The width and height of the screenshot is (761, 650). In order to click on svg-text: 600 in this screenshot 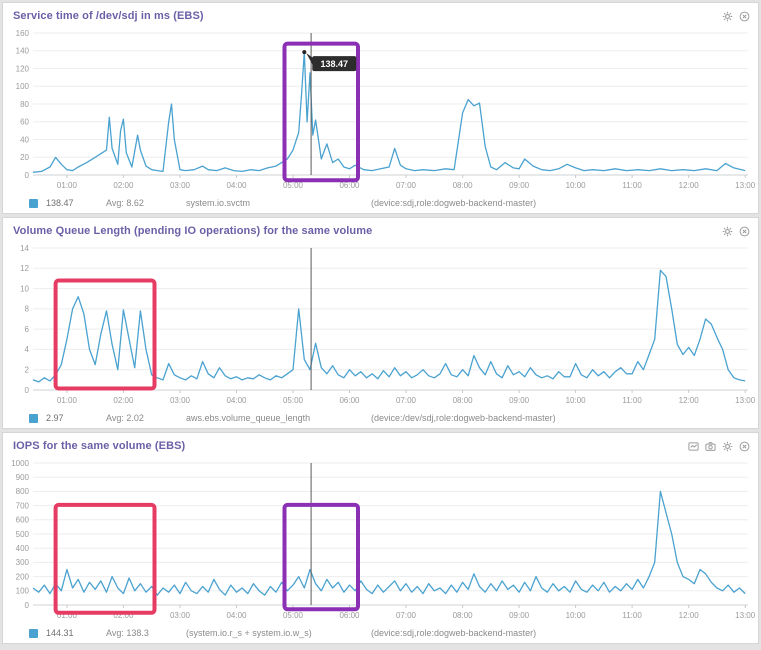, I will do `click(23, 520)`.